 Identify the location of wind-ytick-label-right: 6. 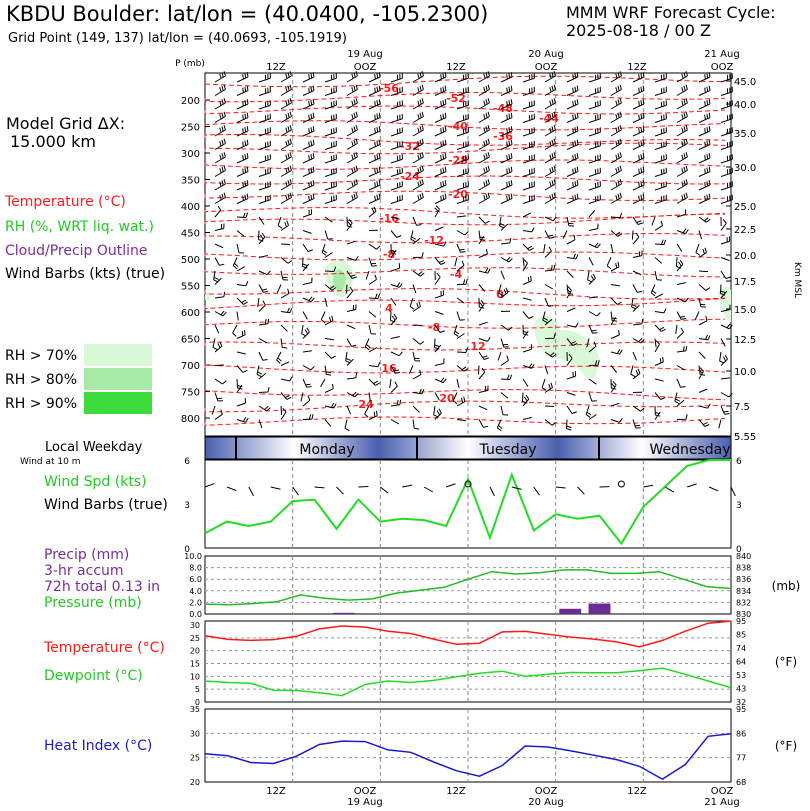
(739, 462).